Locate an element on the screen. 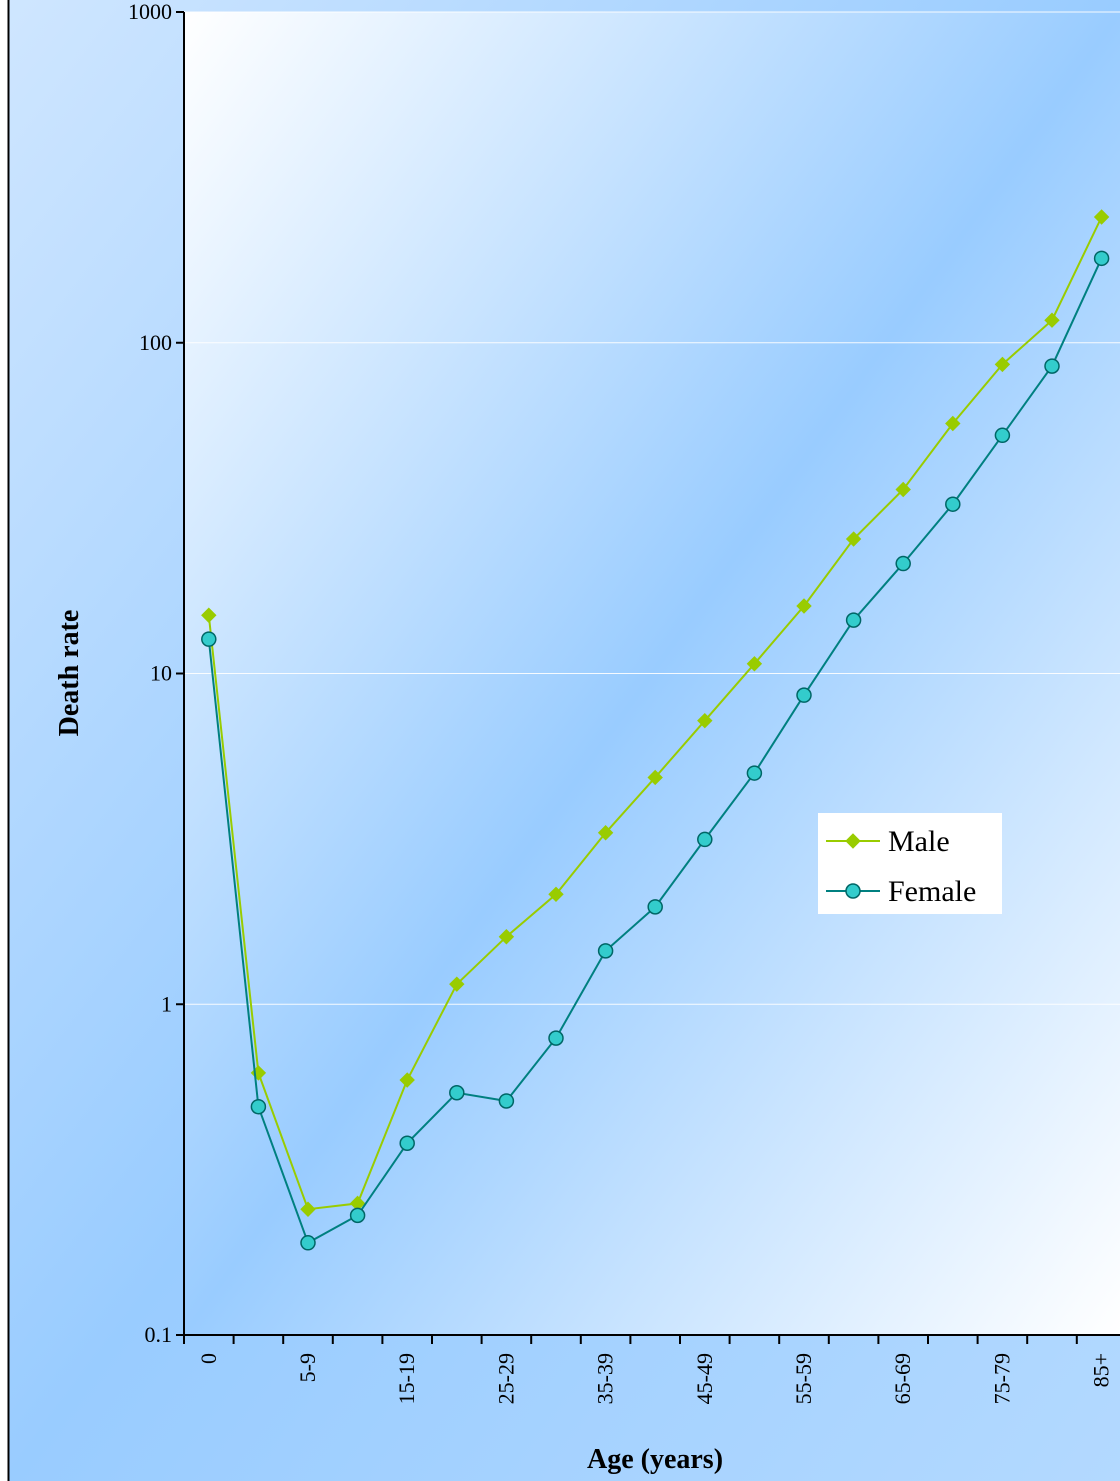 This screenshot has height=1481, width=1120. y-axis-title: Death rate is located at coordinates (69, 673).